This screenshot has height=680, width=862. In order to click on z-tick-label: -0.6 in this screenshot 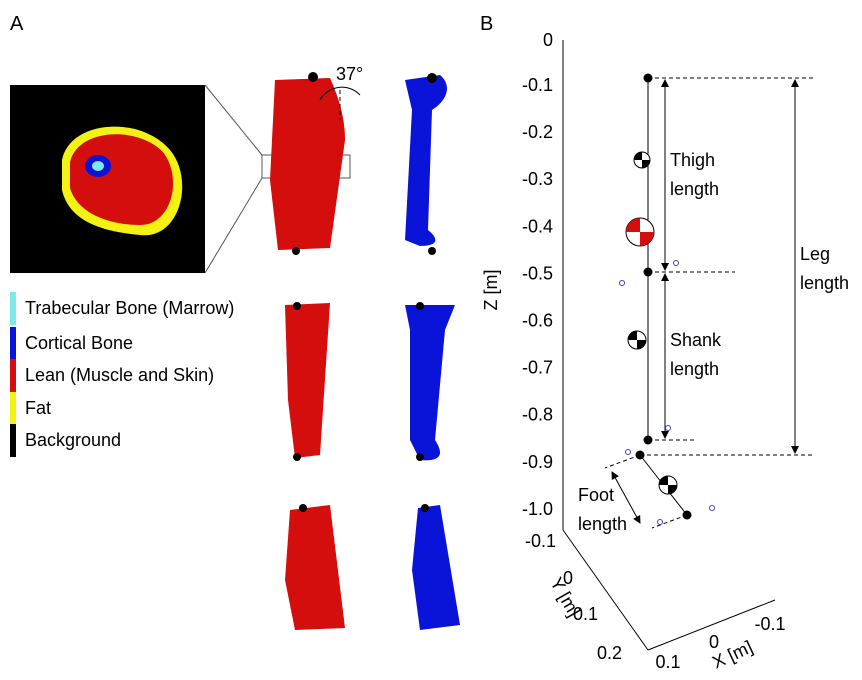, I will do `click(537, 321)`.